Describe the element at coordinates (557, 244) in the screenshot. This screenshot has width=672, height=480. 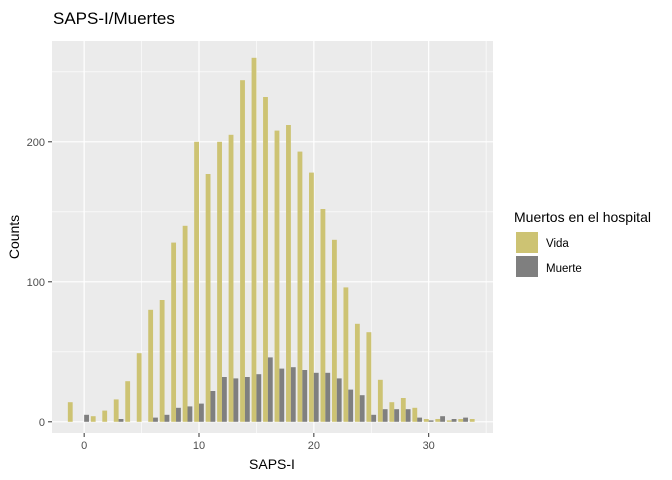
I see `legend-label-vida: Vida` at that location.